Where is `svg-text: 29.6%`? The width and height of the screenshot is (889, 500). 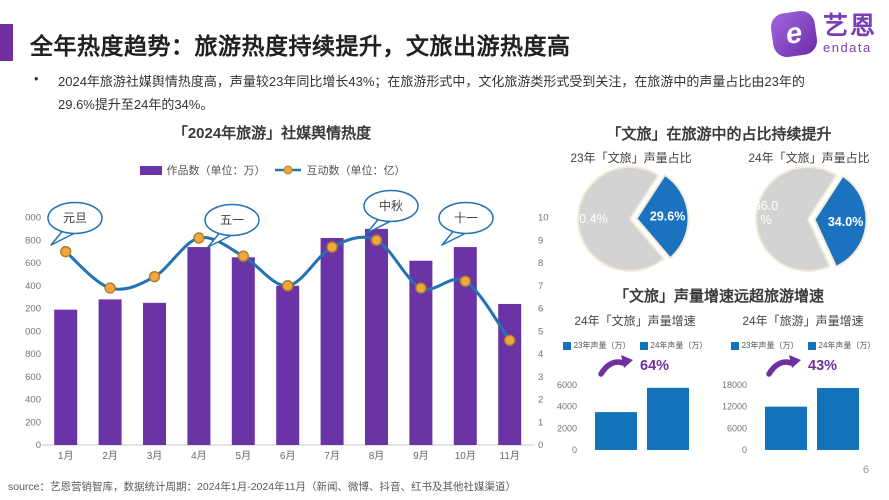 svg-text: 29.6% is located at coordinates (667, 217).